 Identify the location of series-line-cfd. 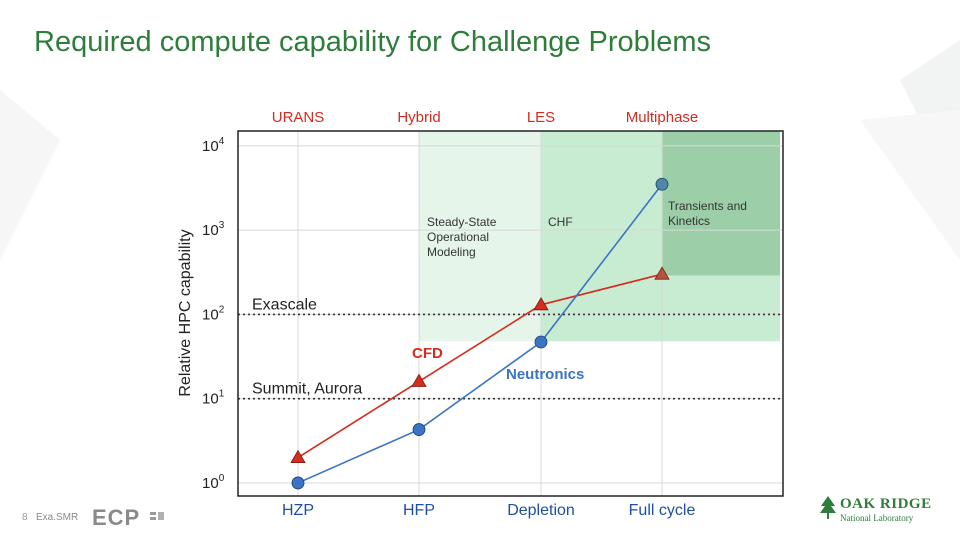
(480, 366).